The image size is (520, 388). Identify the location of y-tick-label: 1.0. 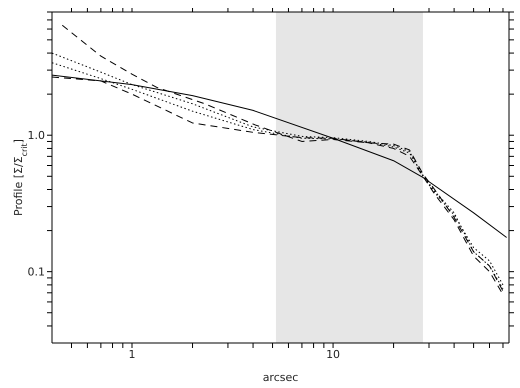
(36, 135).